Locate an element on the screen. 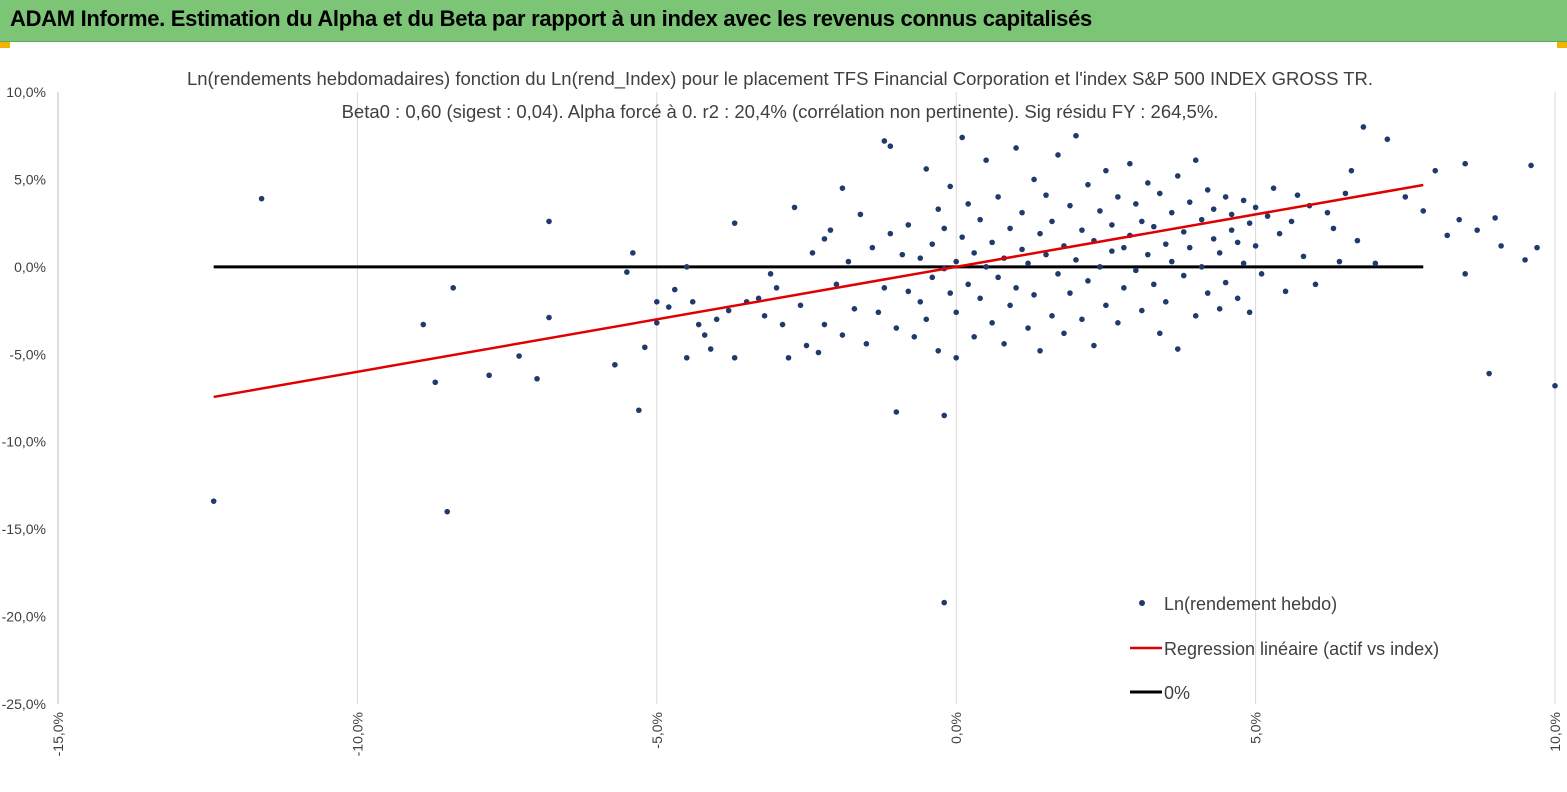 This screenshot has height=792, width=1567. legend-label: Ln(rendement hebdo) is located at coordinates (1250, 604).